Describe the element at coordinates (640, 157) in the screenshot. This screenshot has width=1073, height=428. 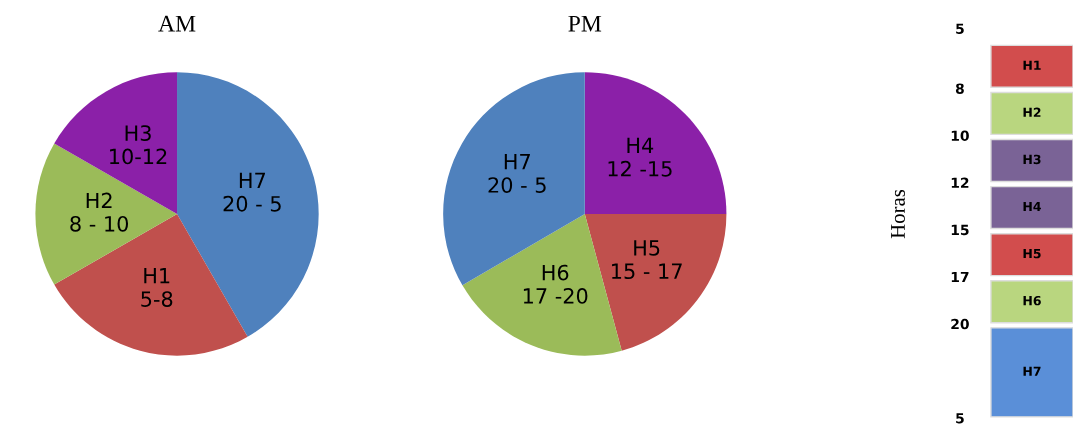
I see `slice-label: H4 12 -15` at that location.